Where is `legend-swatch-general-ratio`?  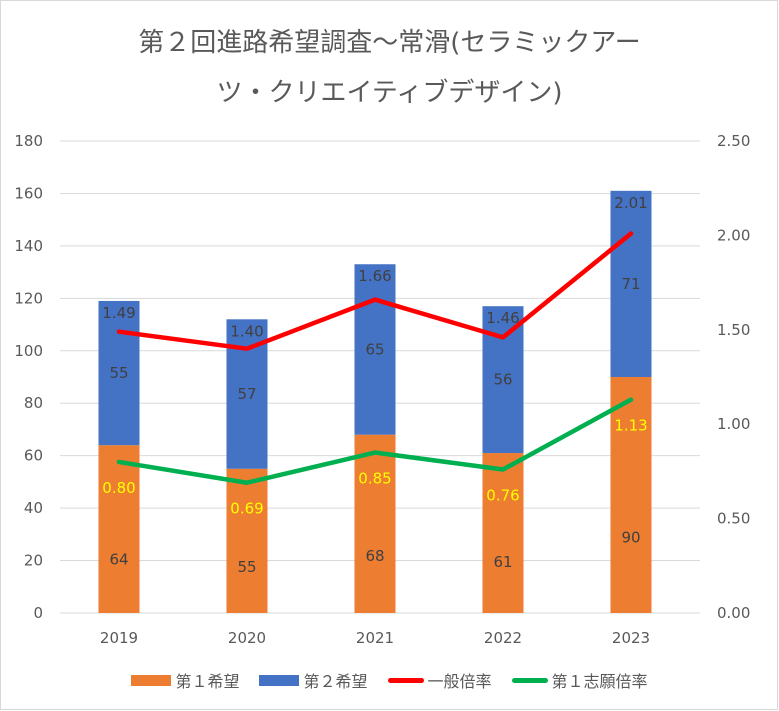 legend-swatch-general-ratio is located at coordinates (405, 680).